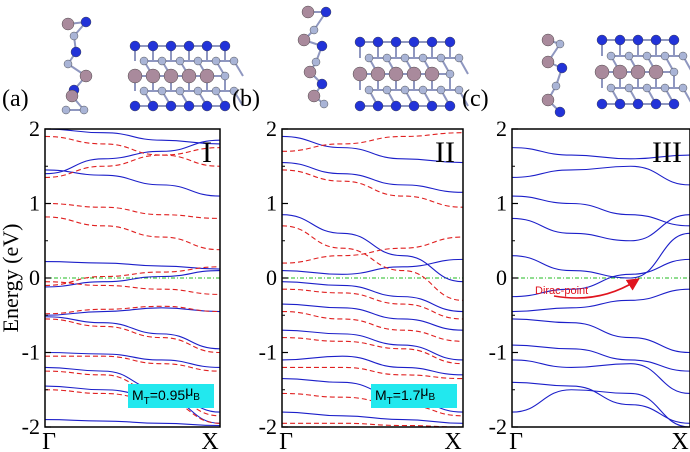 This screenshot has width=690, height=452. Describe the element at coordinates (286, 440) in the screenshot. I see `x-tick-gamma: Γ` at that location.